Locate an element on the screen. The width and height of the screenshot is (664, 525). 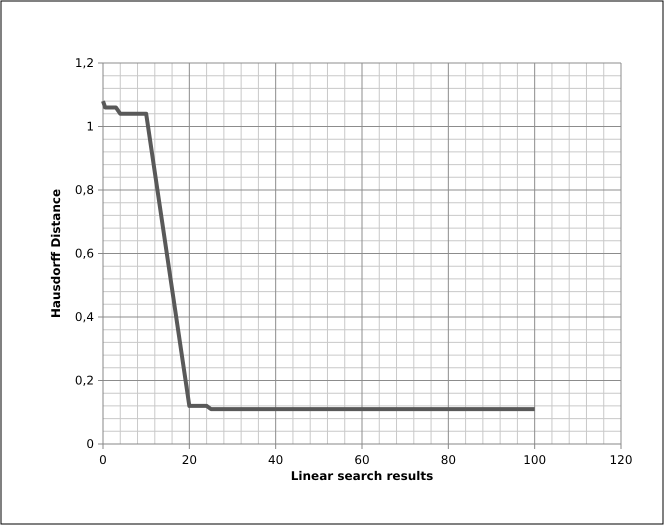
x-axis-title: Linear search results is located at coordinates (362, 476).